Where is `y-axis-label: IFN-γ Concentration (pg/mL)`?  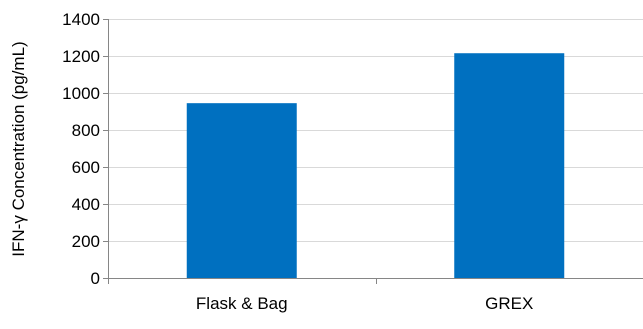
y-axis-label: IFN-γ Concentration (pg/mL) is located at coordinates (18, 148).